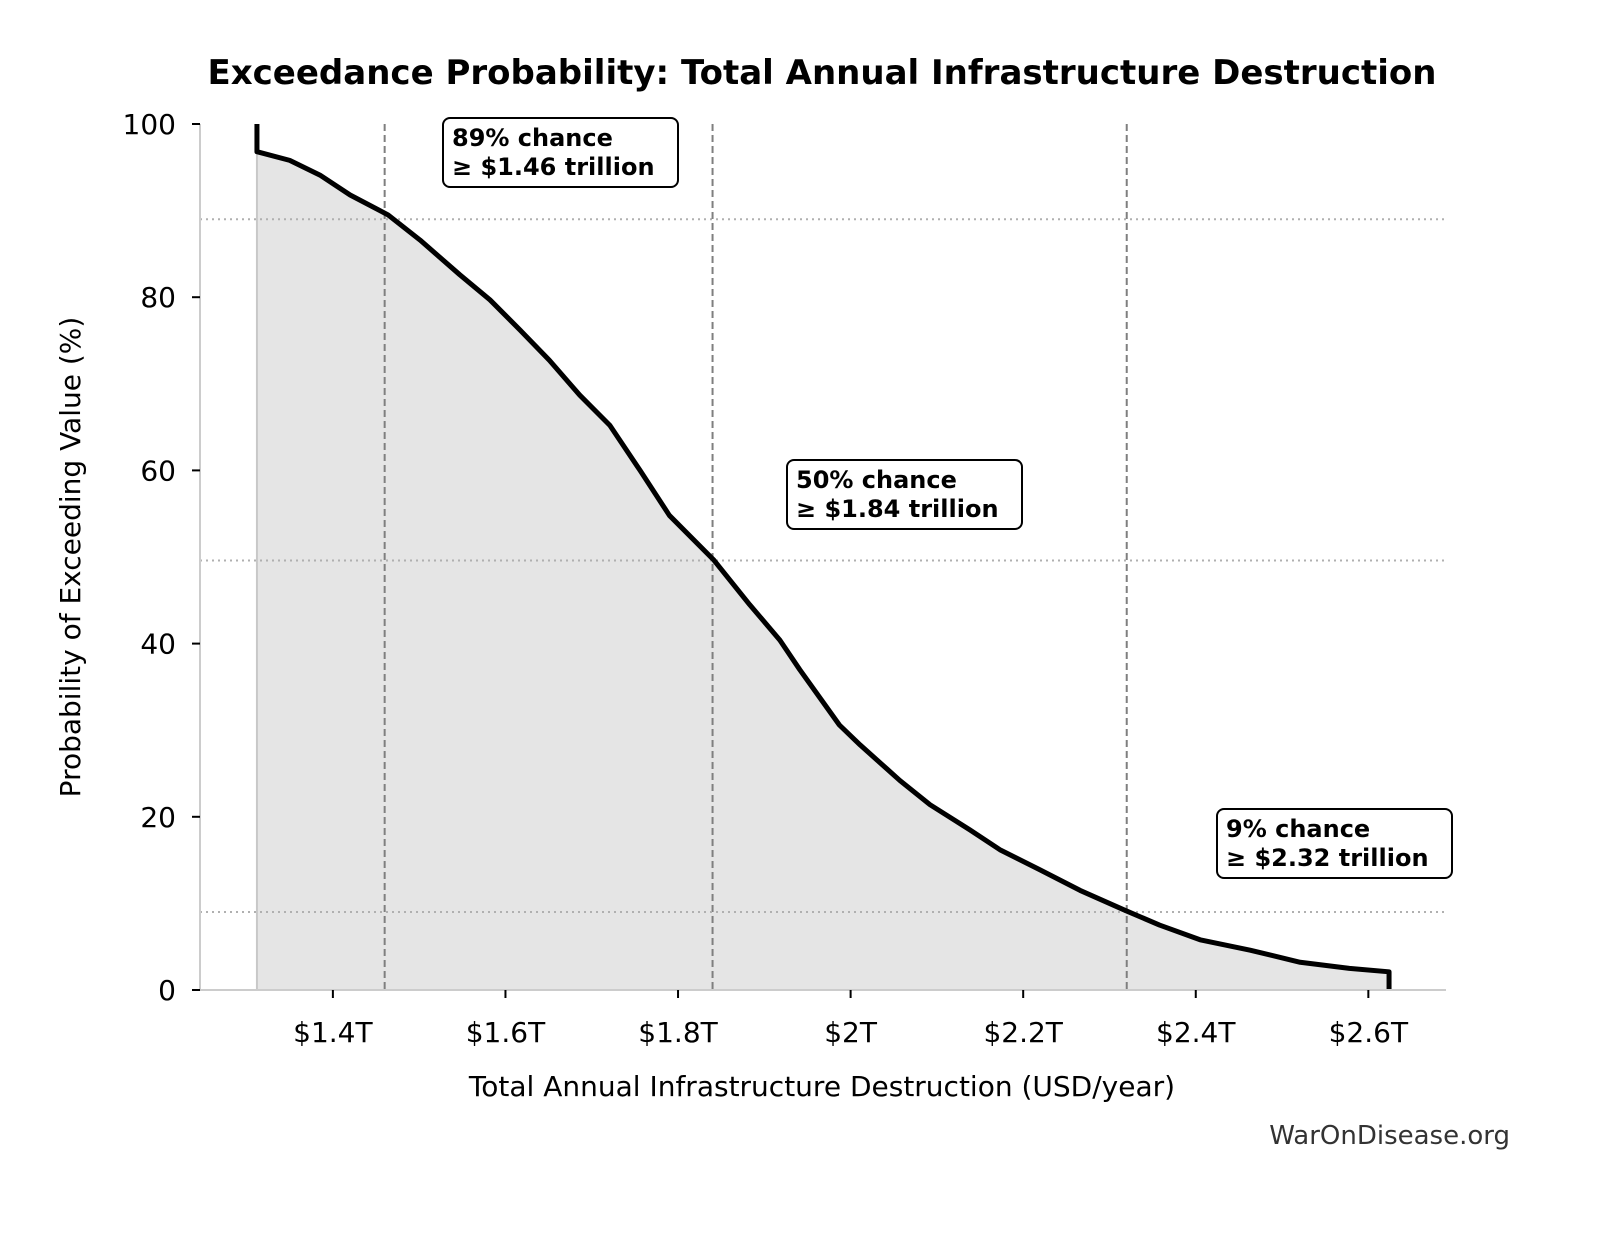 This screenshot has height=1234, width=1604. What do you see at coordinates (158, 470) in the screenshot?
I see `y-tick-label: 60` at bounding box center [158, 470].